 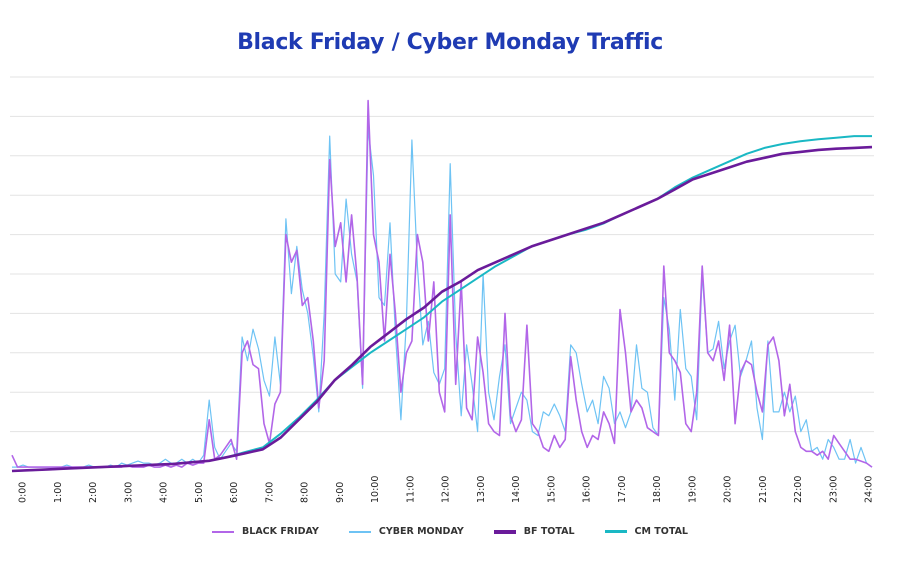 I want to click on legend-swatch-black-friday, so click(x=223, y=531).